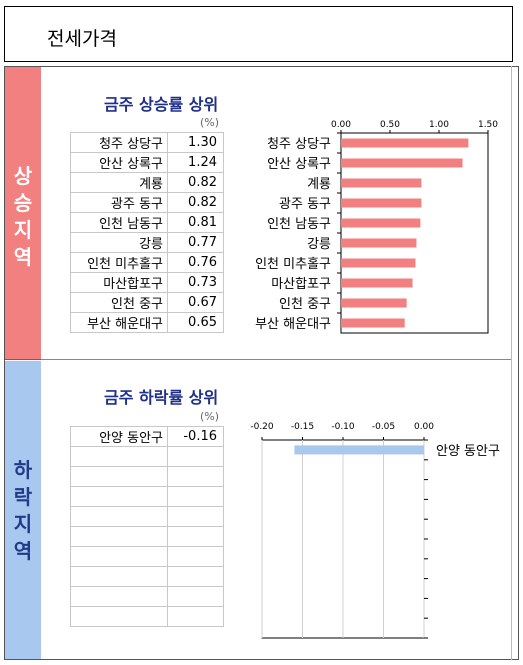 The height and width of the screenshot is (665, 523). What do you see at coordinates (195, 162) in the screenshot?
I see `value-cell: 1.24` at bounding box center [195, 162].